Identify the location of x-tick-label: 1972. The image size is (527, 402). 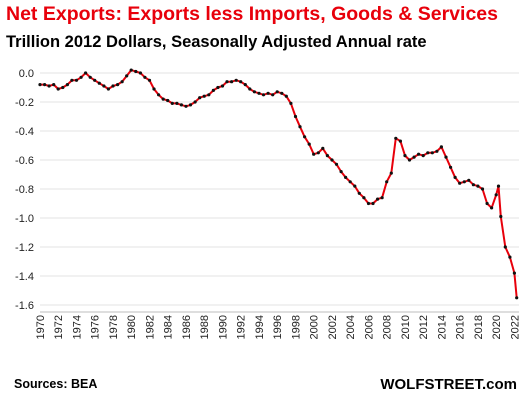
(59, 327).